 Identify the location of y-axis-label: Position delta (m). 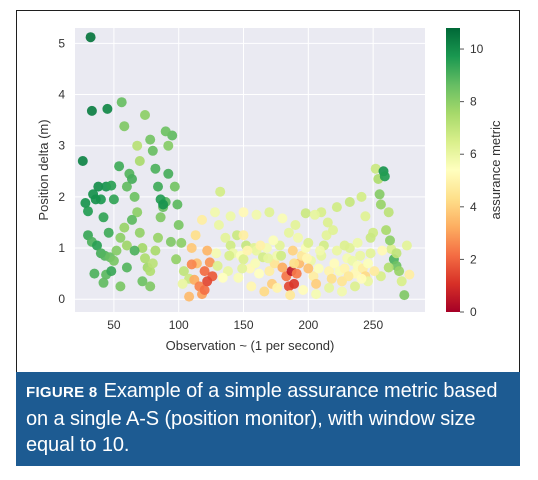
(43, 169).